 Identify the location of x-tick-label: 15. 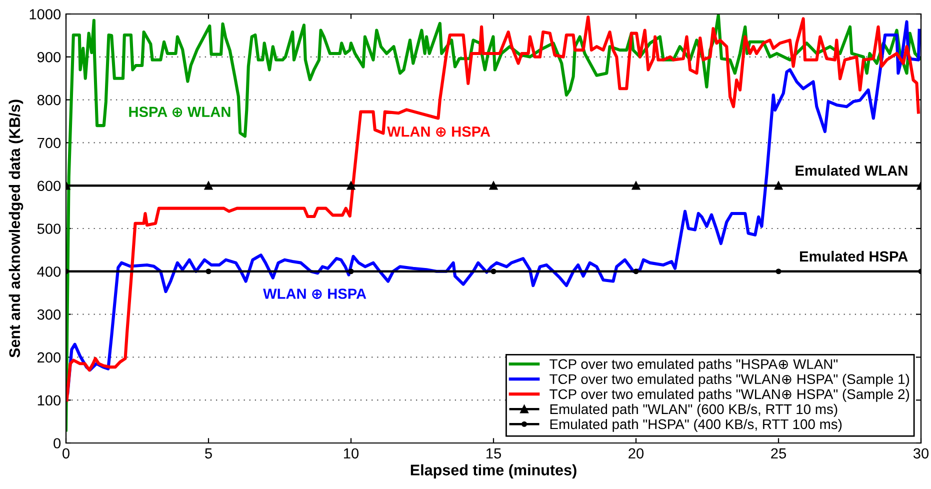
(493, 453).